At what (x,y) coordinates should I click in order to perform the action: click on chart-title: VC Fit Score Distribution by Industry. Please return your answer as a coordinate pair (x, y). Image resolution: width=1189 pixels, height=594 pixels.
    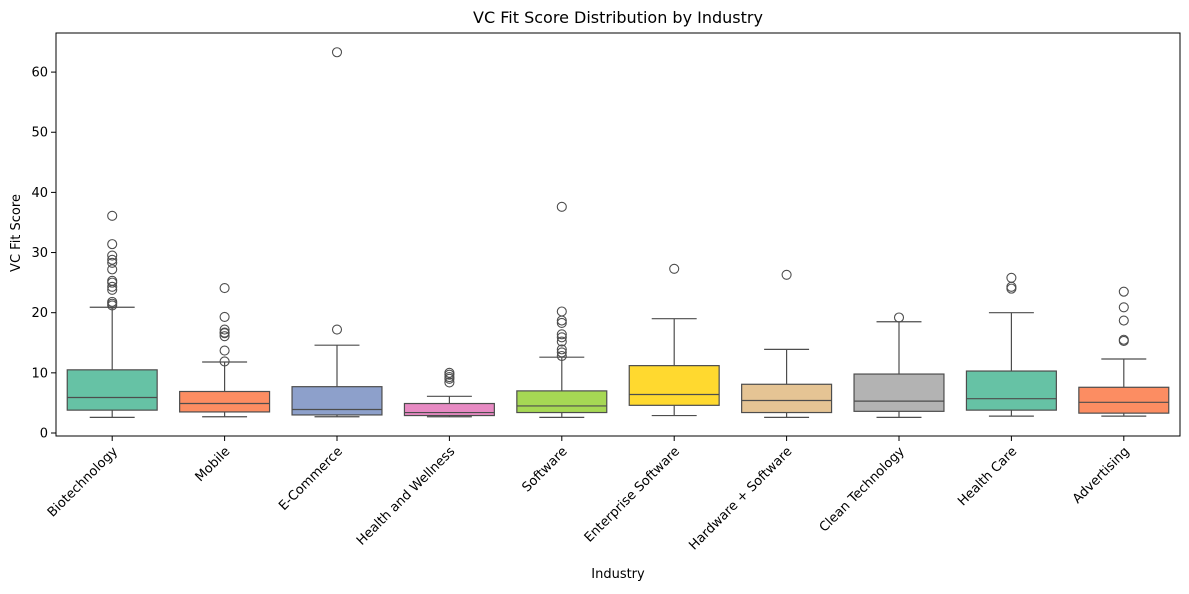
    Looking at the image, I should click on (618, 17).